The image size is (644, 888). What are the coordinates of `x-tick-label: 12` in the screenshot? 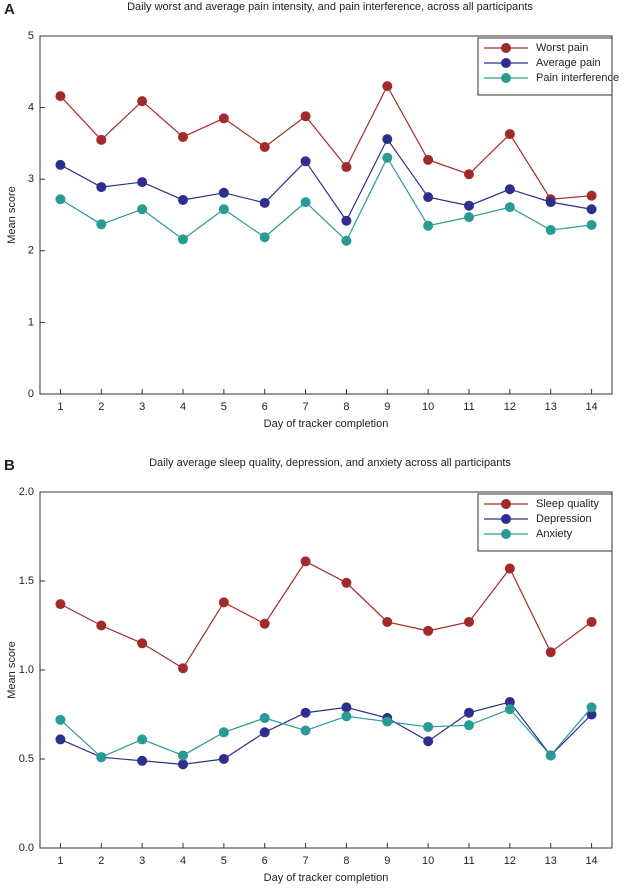 It's located at (510, 407).